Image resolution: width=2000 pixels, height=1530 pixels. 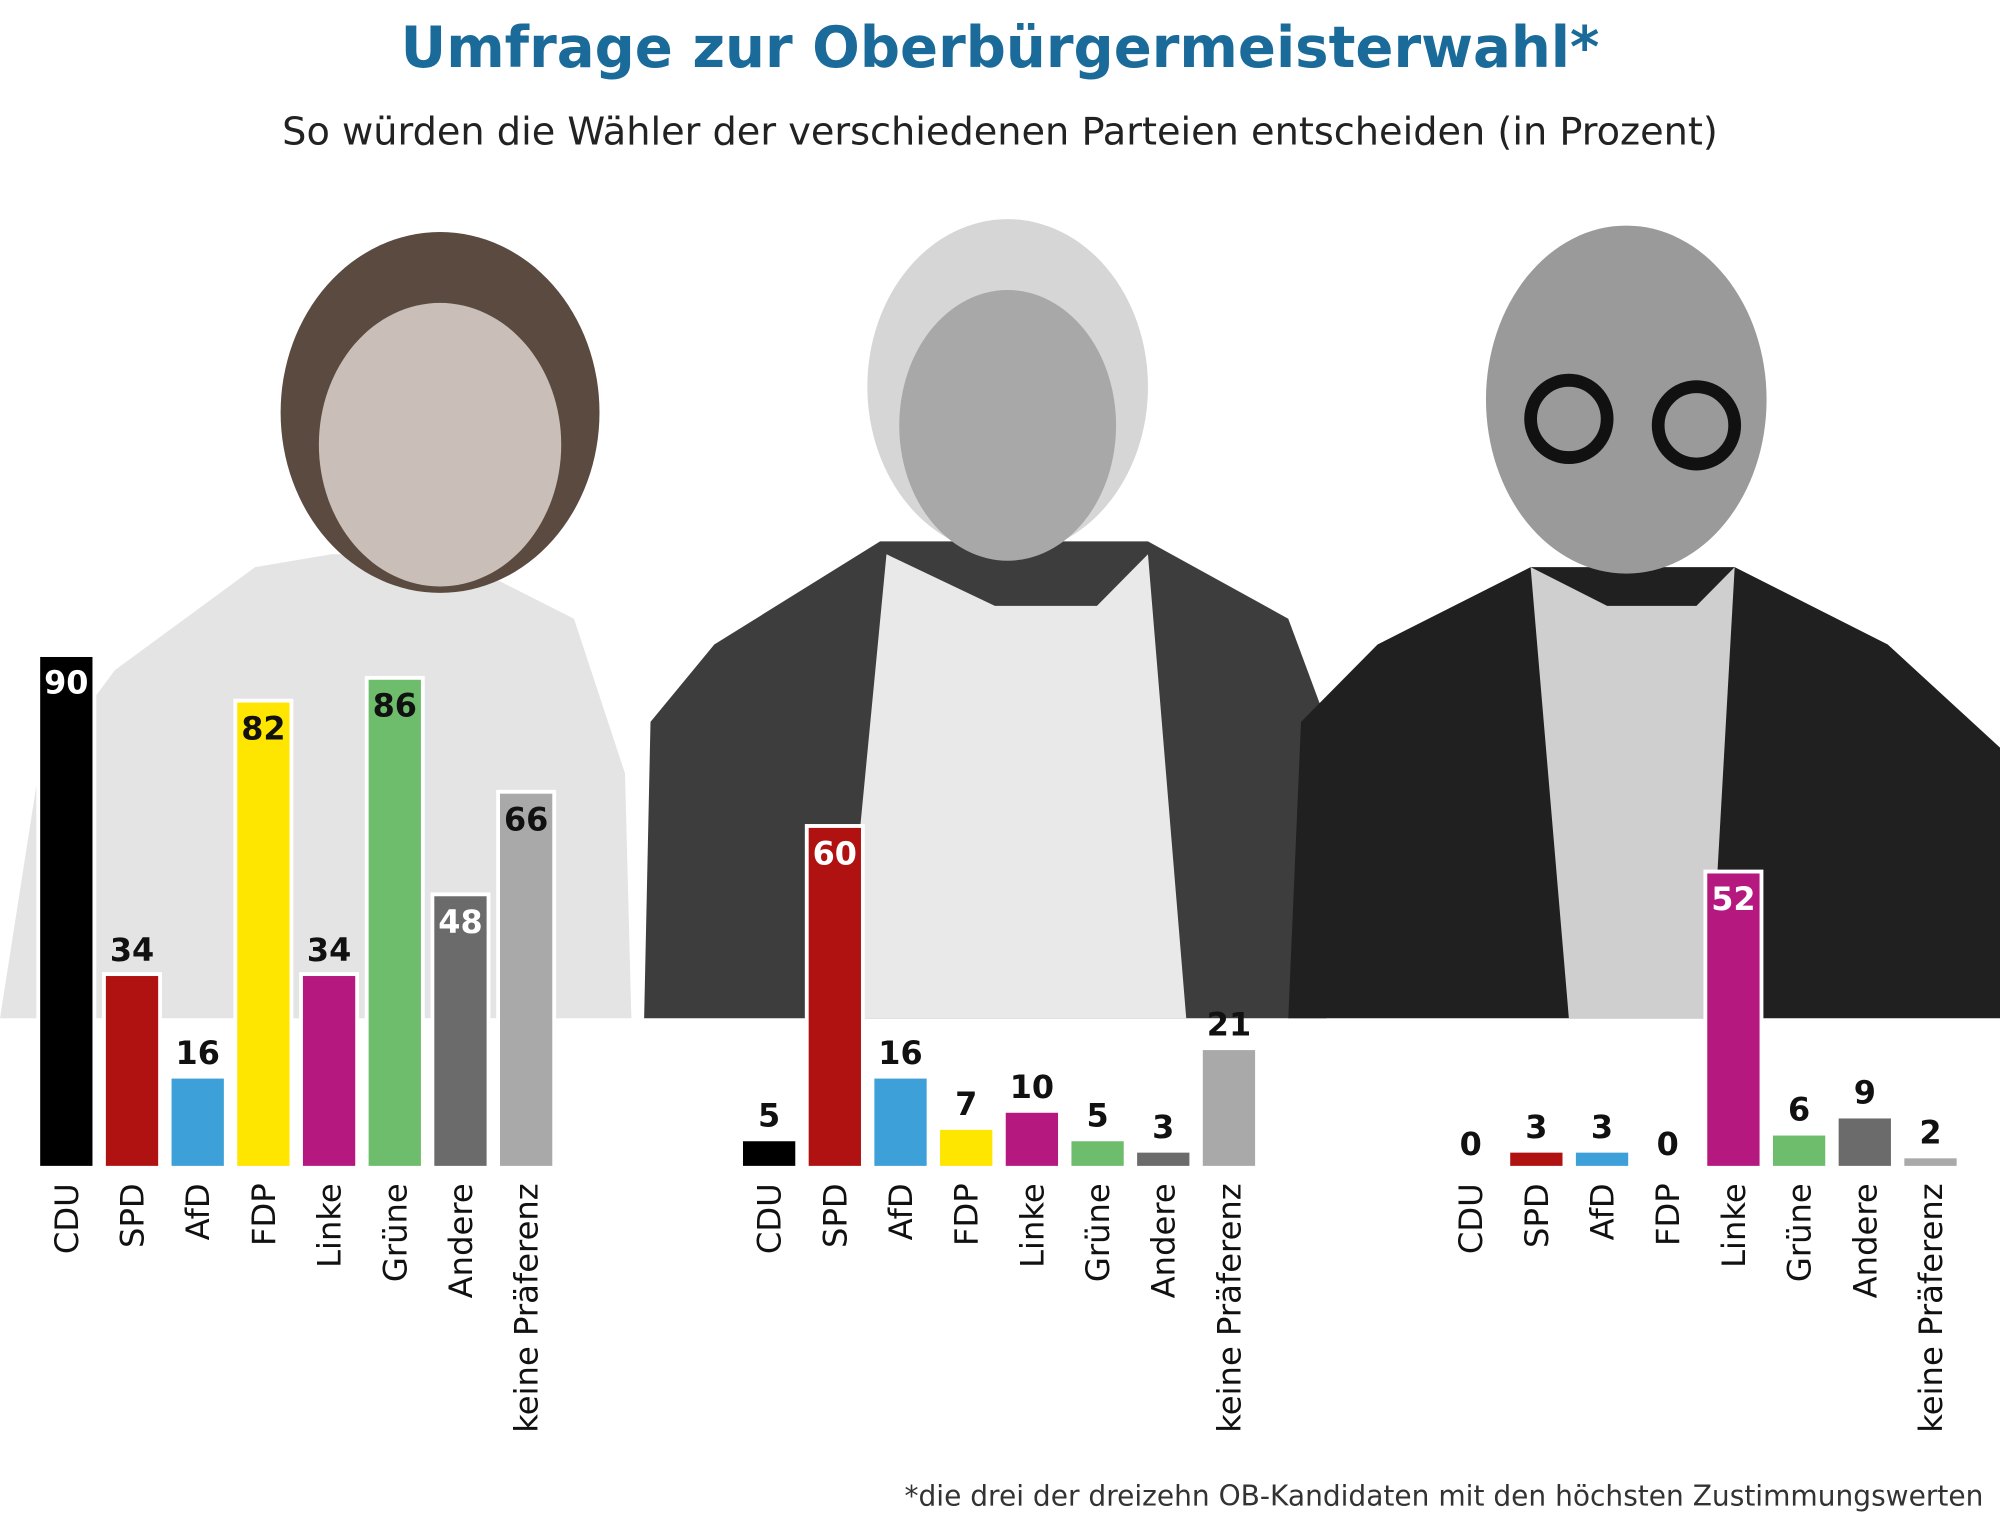 What do you see at coordinates (835, 853) in the screenshot?
I see `value-label: 60` at bounding box center [835, 853].